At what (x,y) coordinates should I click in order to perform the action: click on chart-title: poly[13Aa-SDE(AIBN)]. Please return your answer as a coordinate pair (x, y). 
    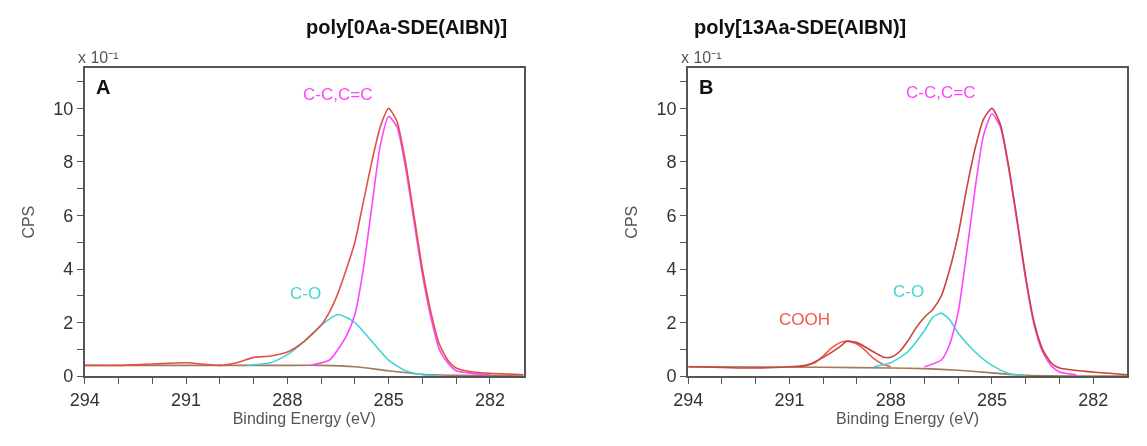
    Looking at the image, I should click on (800, 27).